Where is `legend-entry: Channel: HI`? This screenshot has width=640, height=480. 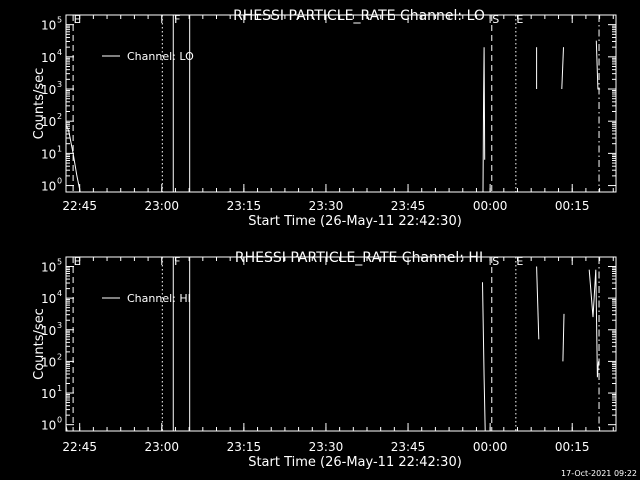
legend-entry: Channel: HI is located at coordinates (159, 298).